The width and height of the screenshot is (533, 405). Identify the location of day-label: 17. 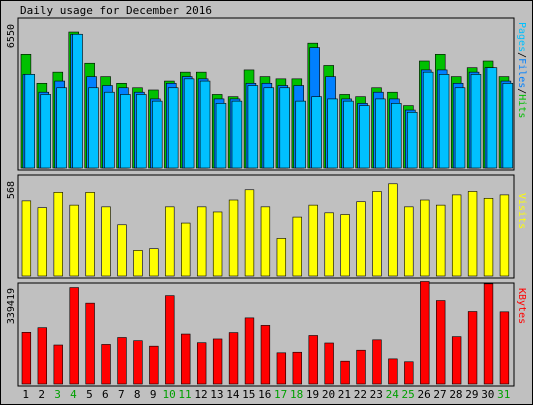
(280, 394).